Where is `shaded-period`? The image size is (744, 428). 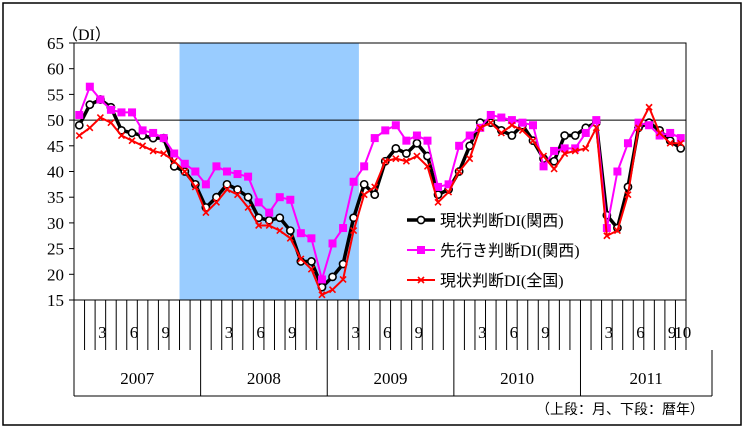 shaded-period is located at coordinates (269, 171).